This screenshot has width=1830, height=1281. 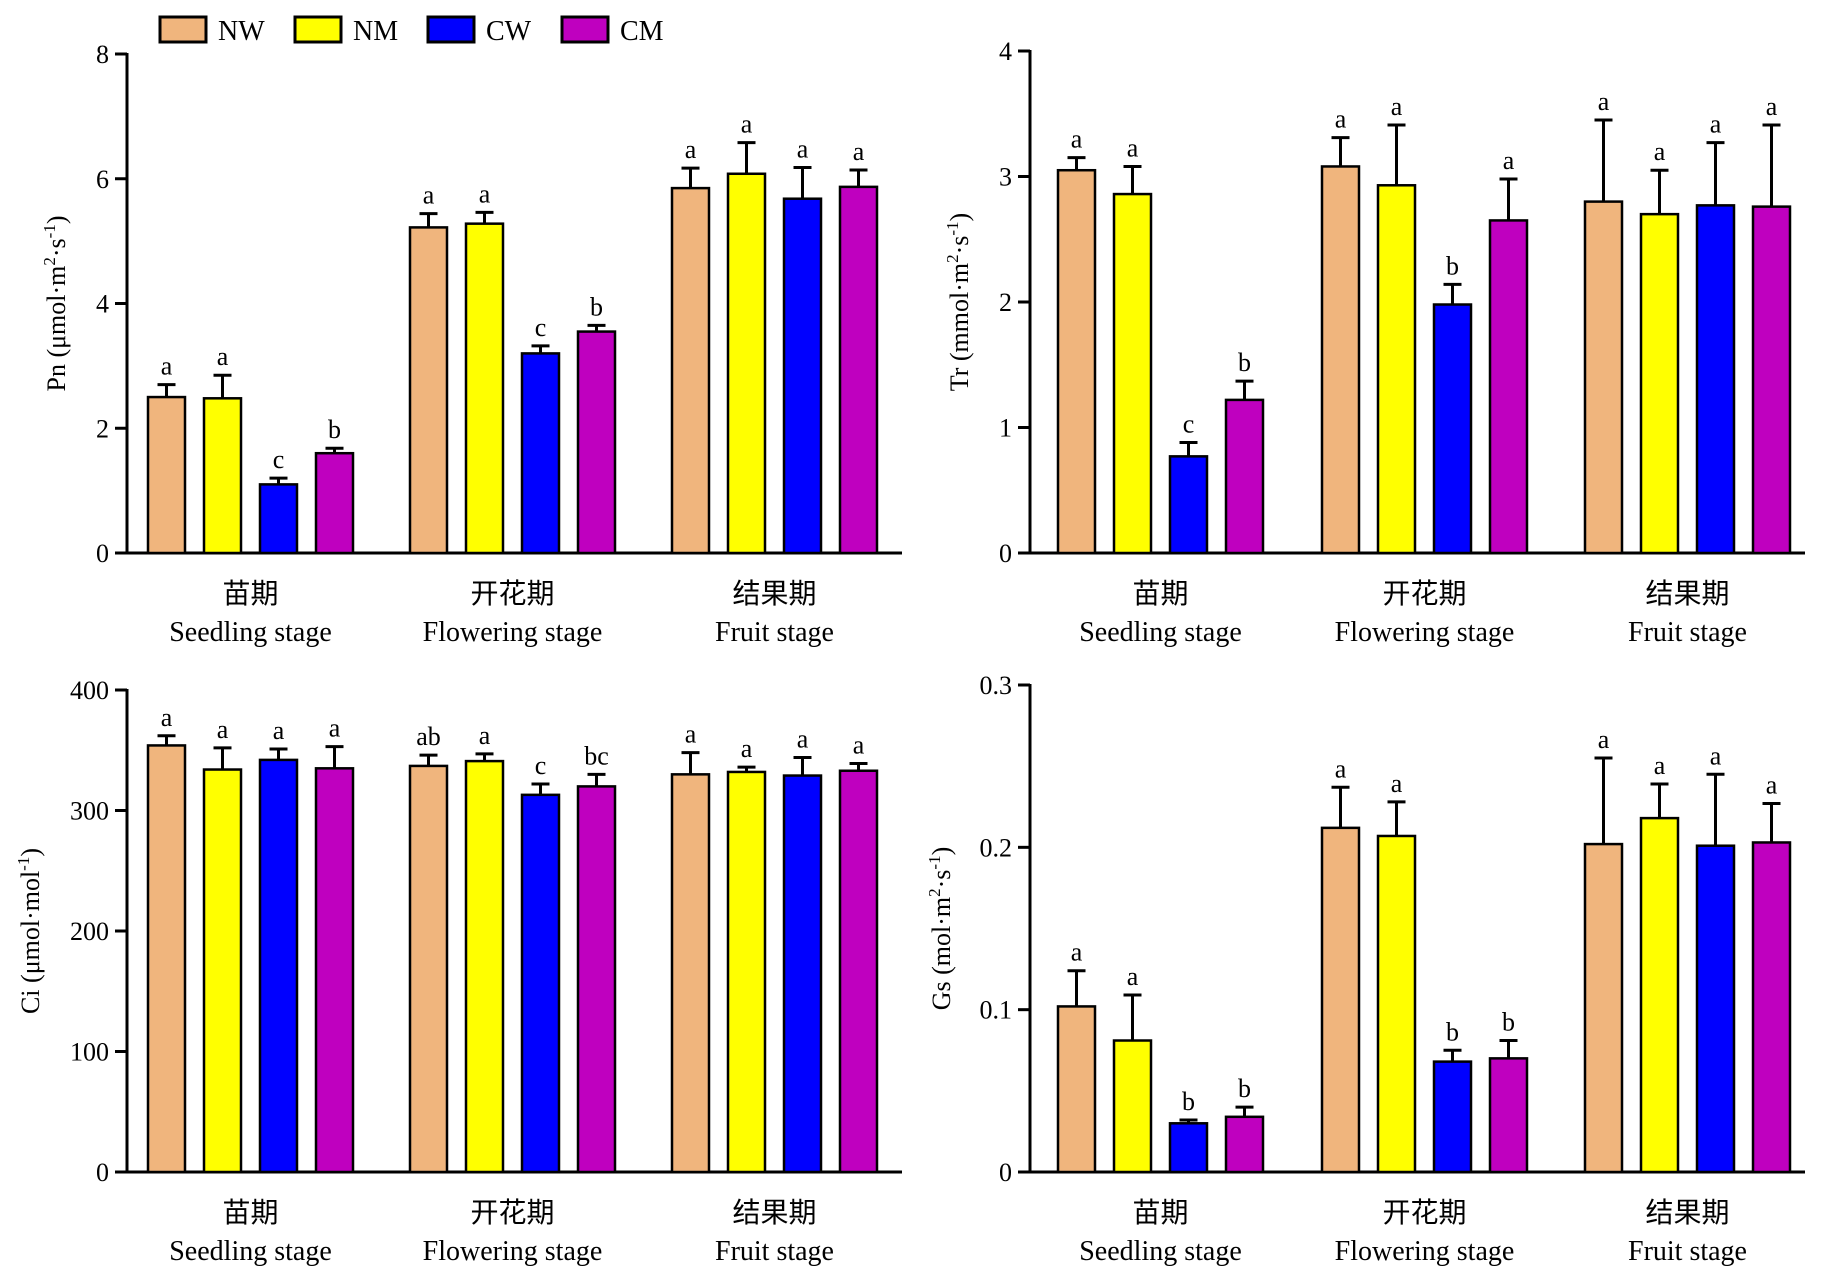 What do you see at coordinates (612, 31) in the screenshot?
I see `legend-item-cm: CM` at bounding box center [612, 31].